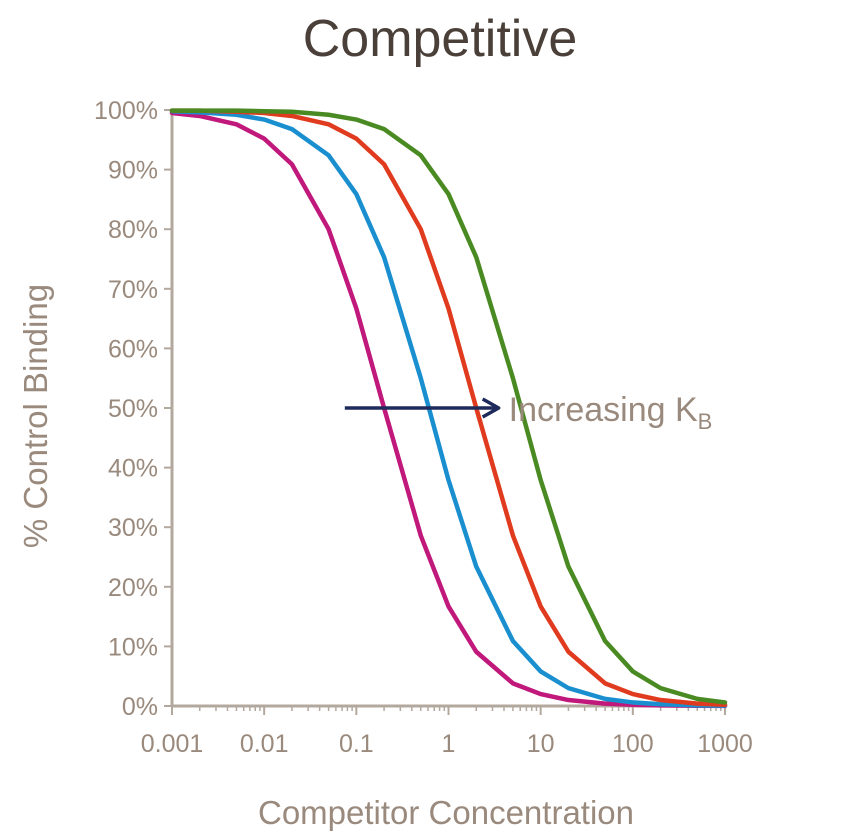 This screenshot has height=834, width=861. I want to click on x-axis-label: Competitor Concentration, so click(446, 812).